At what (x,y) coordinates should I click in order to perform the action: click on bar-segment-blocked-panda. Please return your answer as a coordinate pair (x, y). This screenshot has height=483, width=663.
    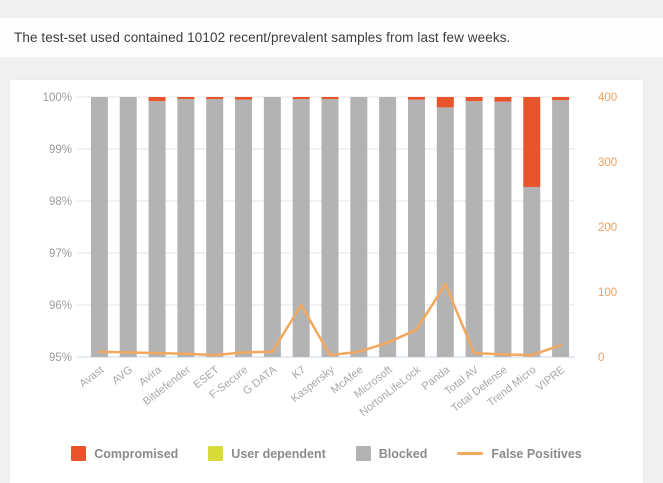
    Looking at the image, I should click on (445, 232).